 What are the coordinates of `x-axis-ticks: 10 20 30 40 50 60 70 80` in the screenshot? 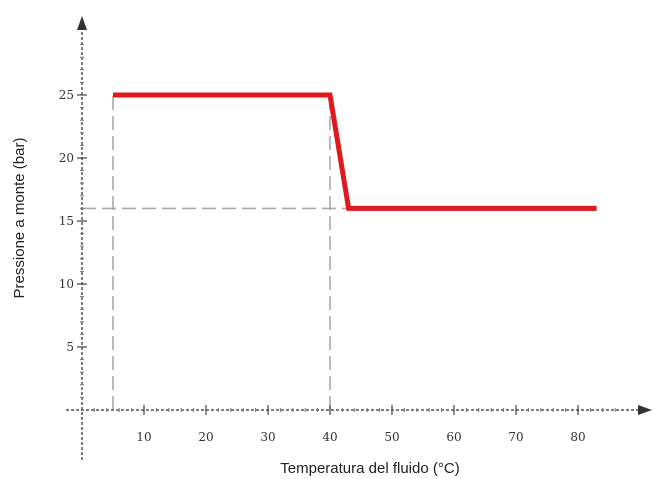 It's located at (354, 424).